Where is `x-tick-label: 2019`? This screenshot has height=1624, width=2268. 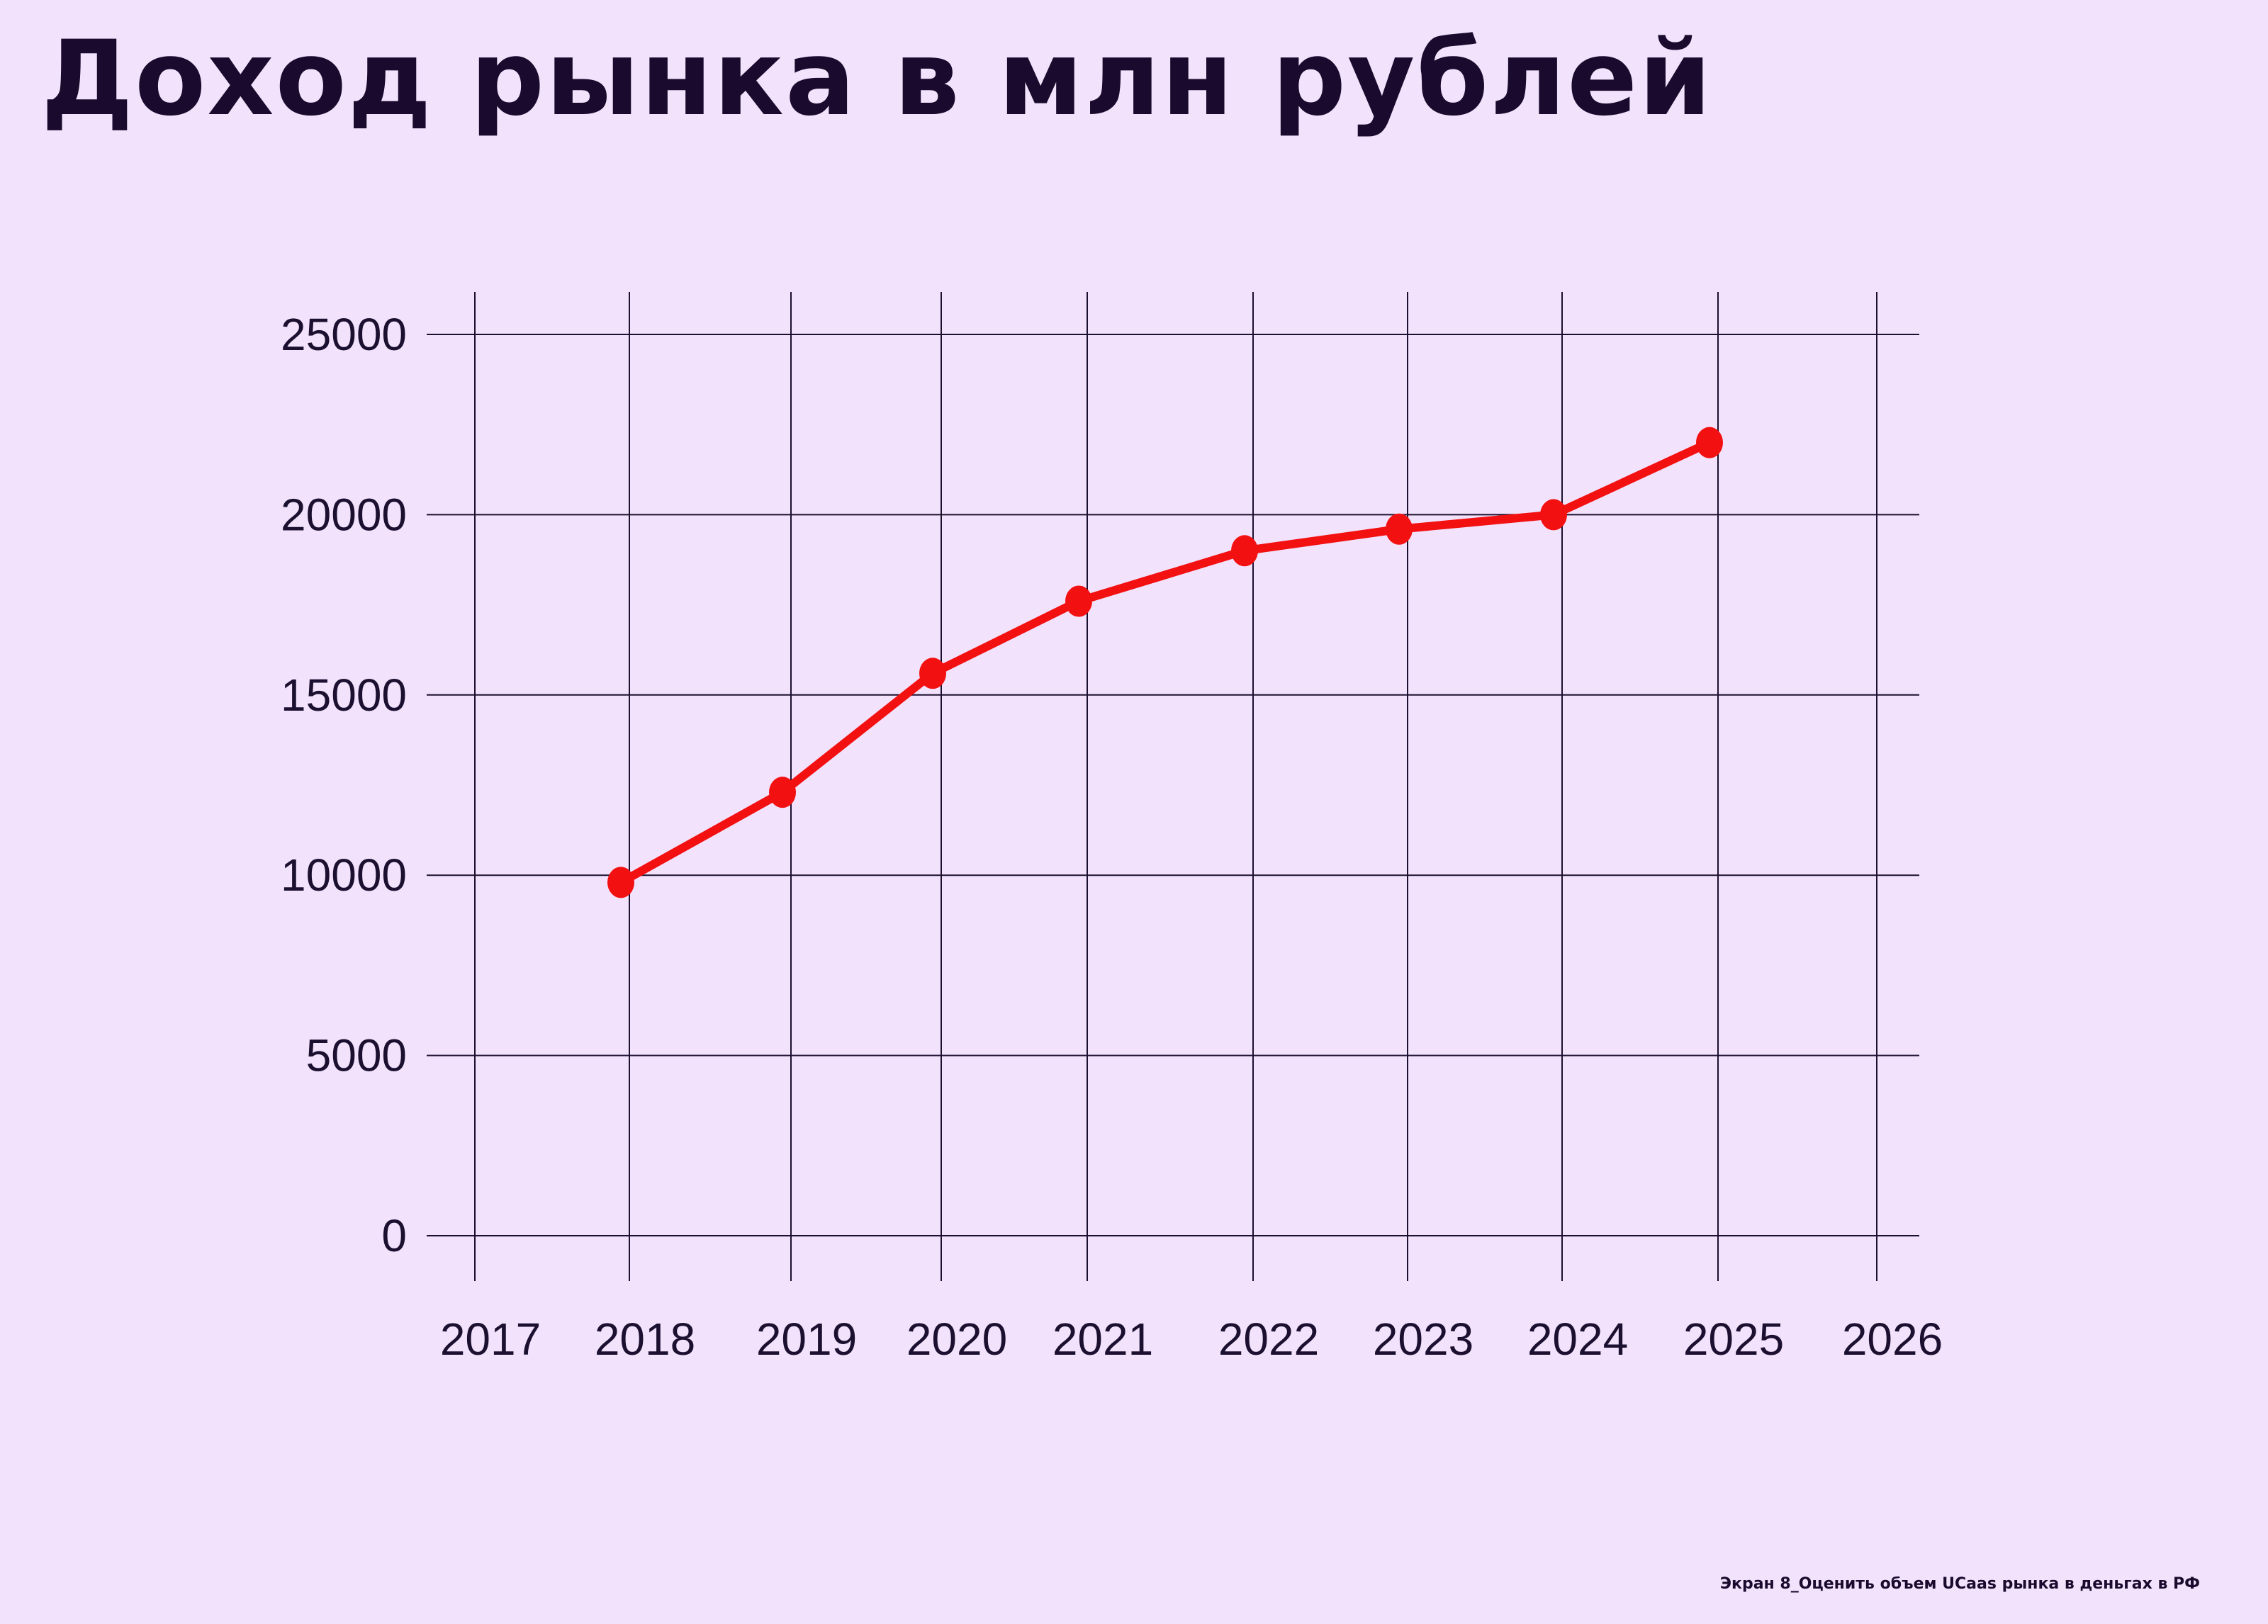 x-tick-label: 2019 is located at coordinates (806, 1340).